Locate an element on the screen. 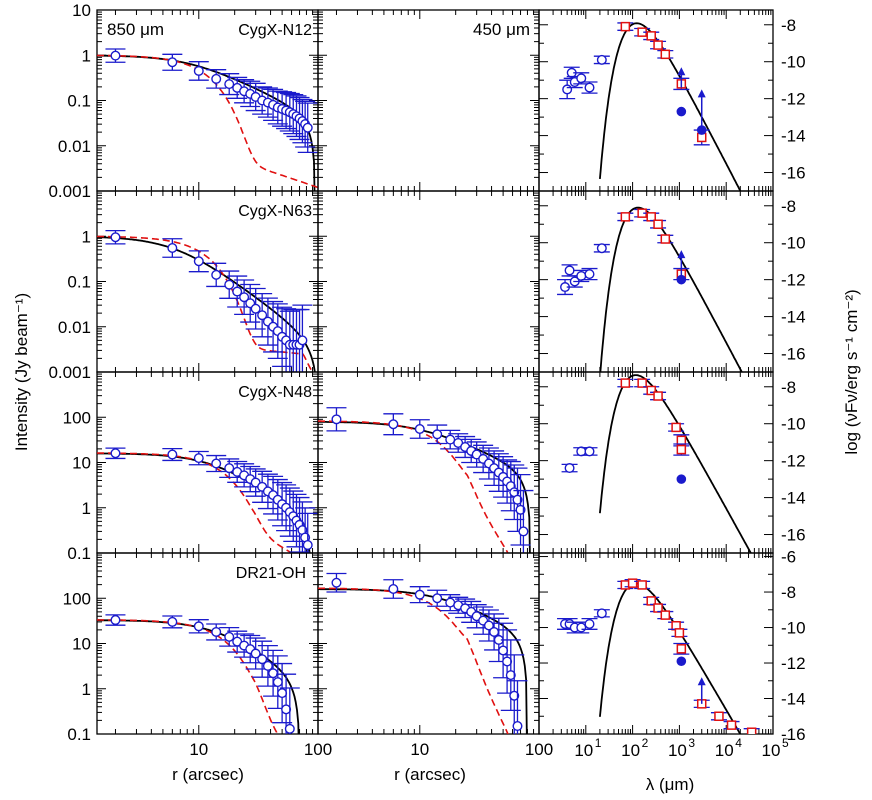 The image size is (872, 800). y-tick-label: -6 is located at coordinates (788, 557).